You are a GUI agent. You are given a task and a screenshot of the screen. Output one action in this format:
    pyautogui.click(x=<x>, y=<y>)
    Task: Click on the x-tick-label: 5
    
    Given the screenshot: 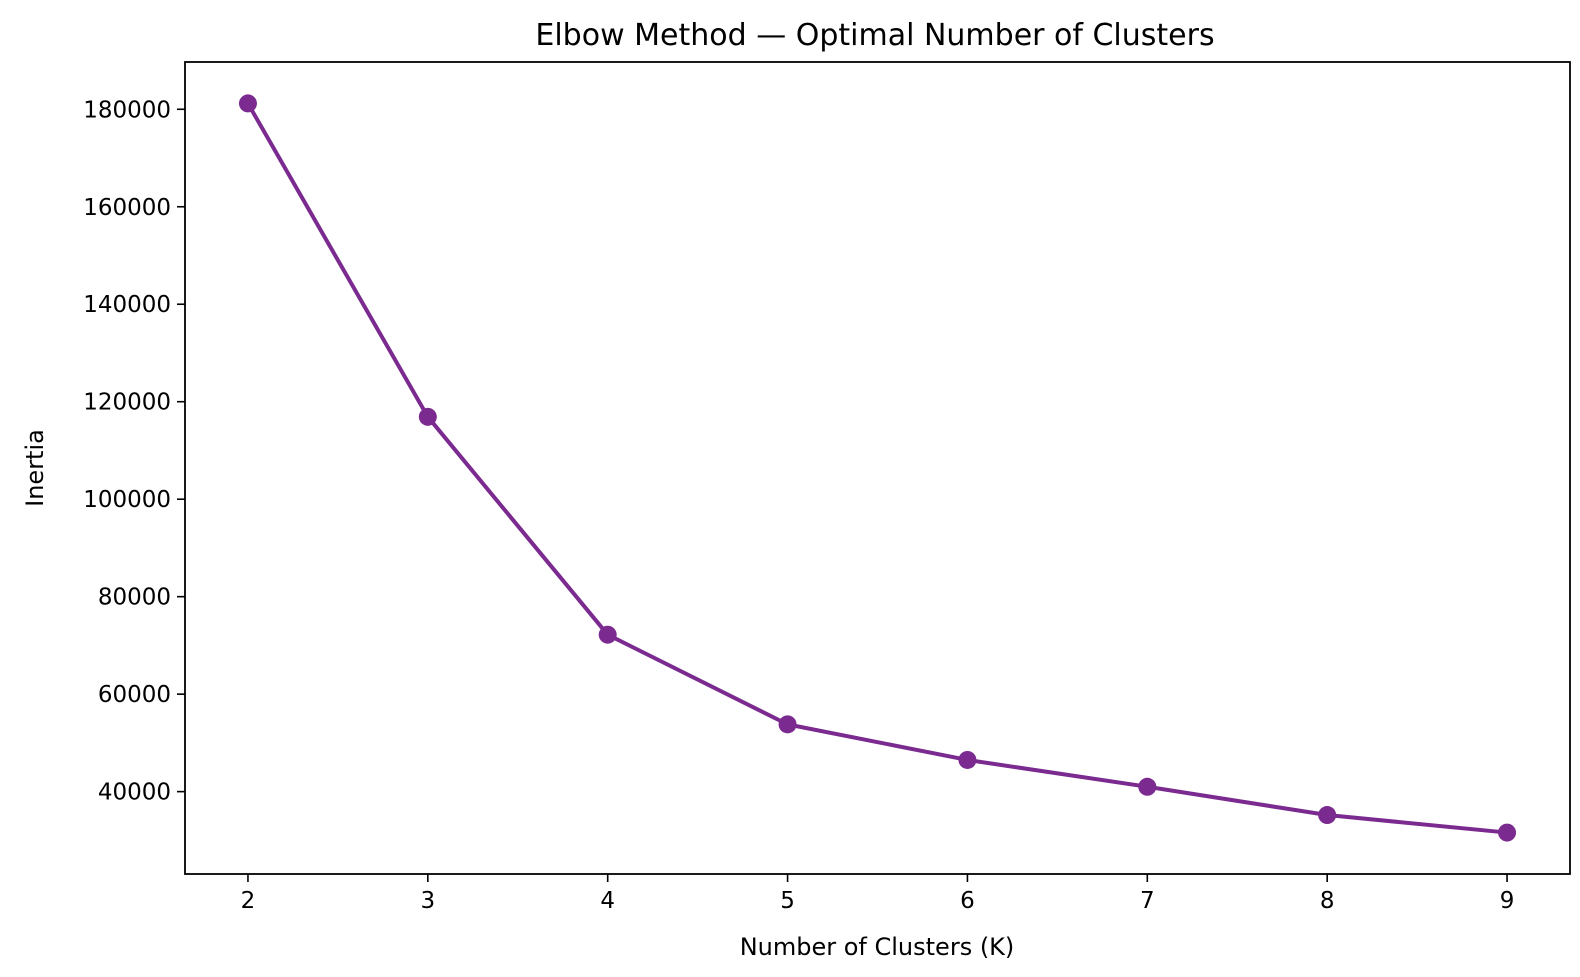 What is the action you would take?
    pyautogui.click(x=787, y=901)
    